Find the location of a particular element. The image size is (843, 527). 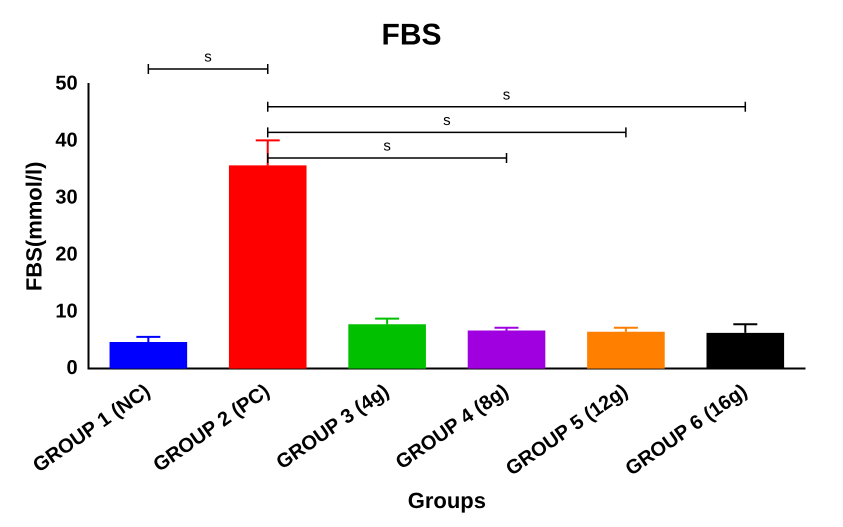

y-tick-label: 0 is located at coordinates (72, 368).